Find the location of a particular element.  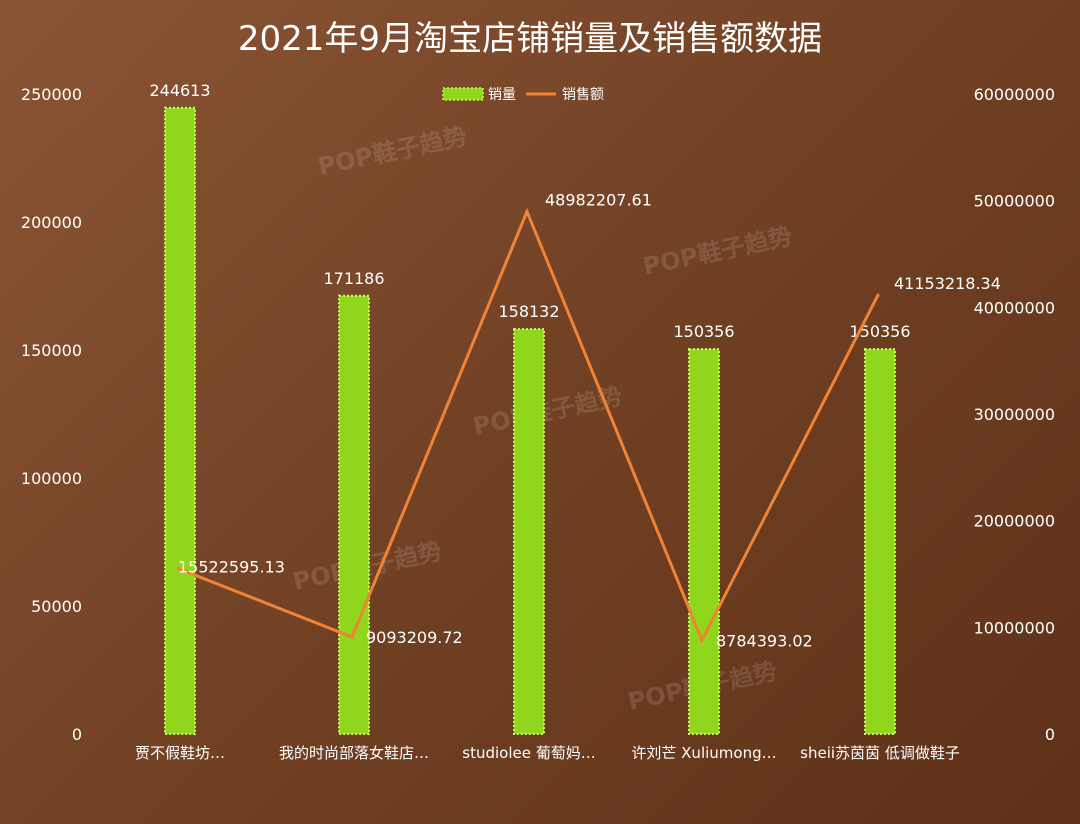

watermark-1: POP鞋子趋势 is located at coordinates (717, 251).